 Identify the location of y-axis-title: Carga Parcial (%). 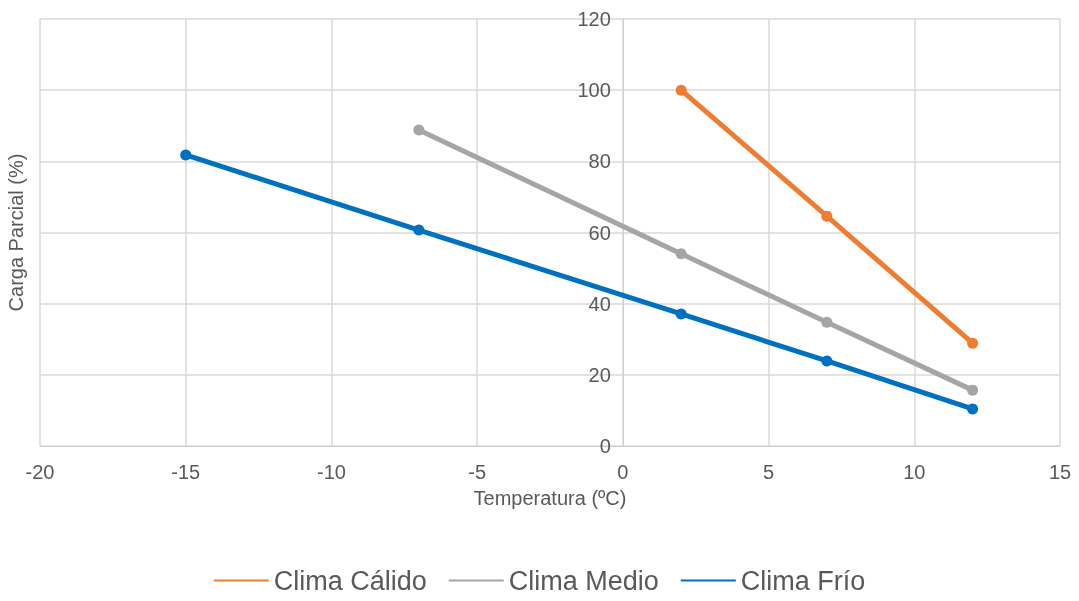
(16, 232).